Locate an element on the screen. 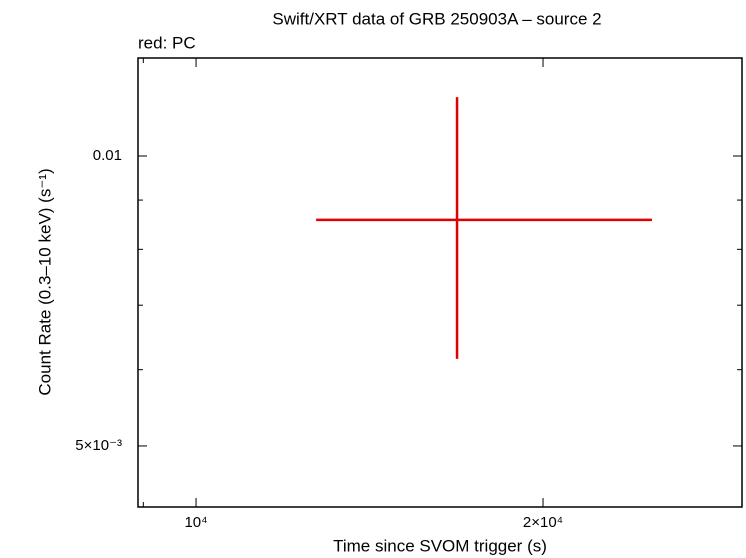  chart-title: Swift/XRT data of GRB 250903A – source 2 is located at coordinates (436, 18).